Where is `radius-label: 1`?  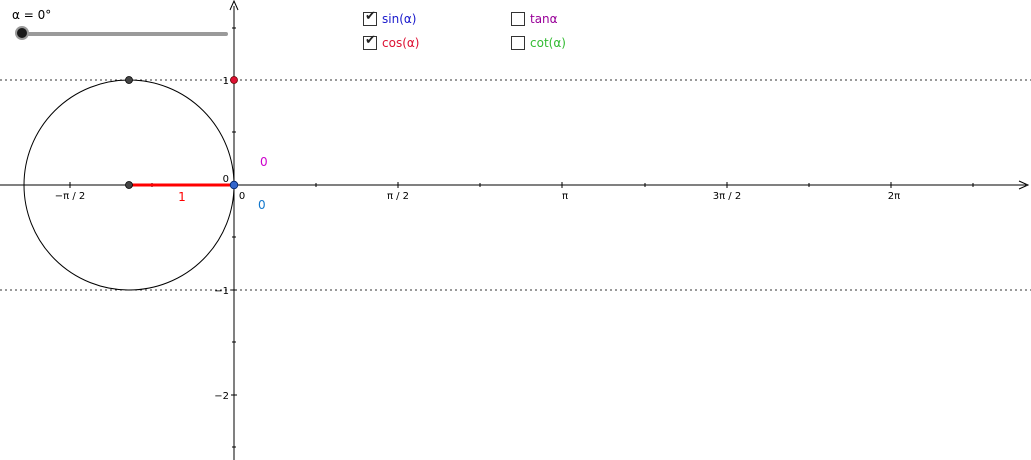 radius-label: 1 is located at coordinates (182, 197).